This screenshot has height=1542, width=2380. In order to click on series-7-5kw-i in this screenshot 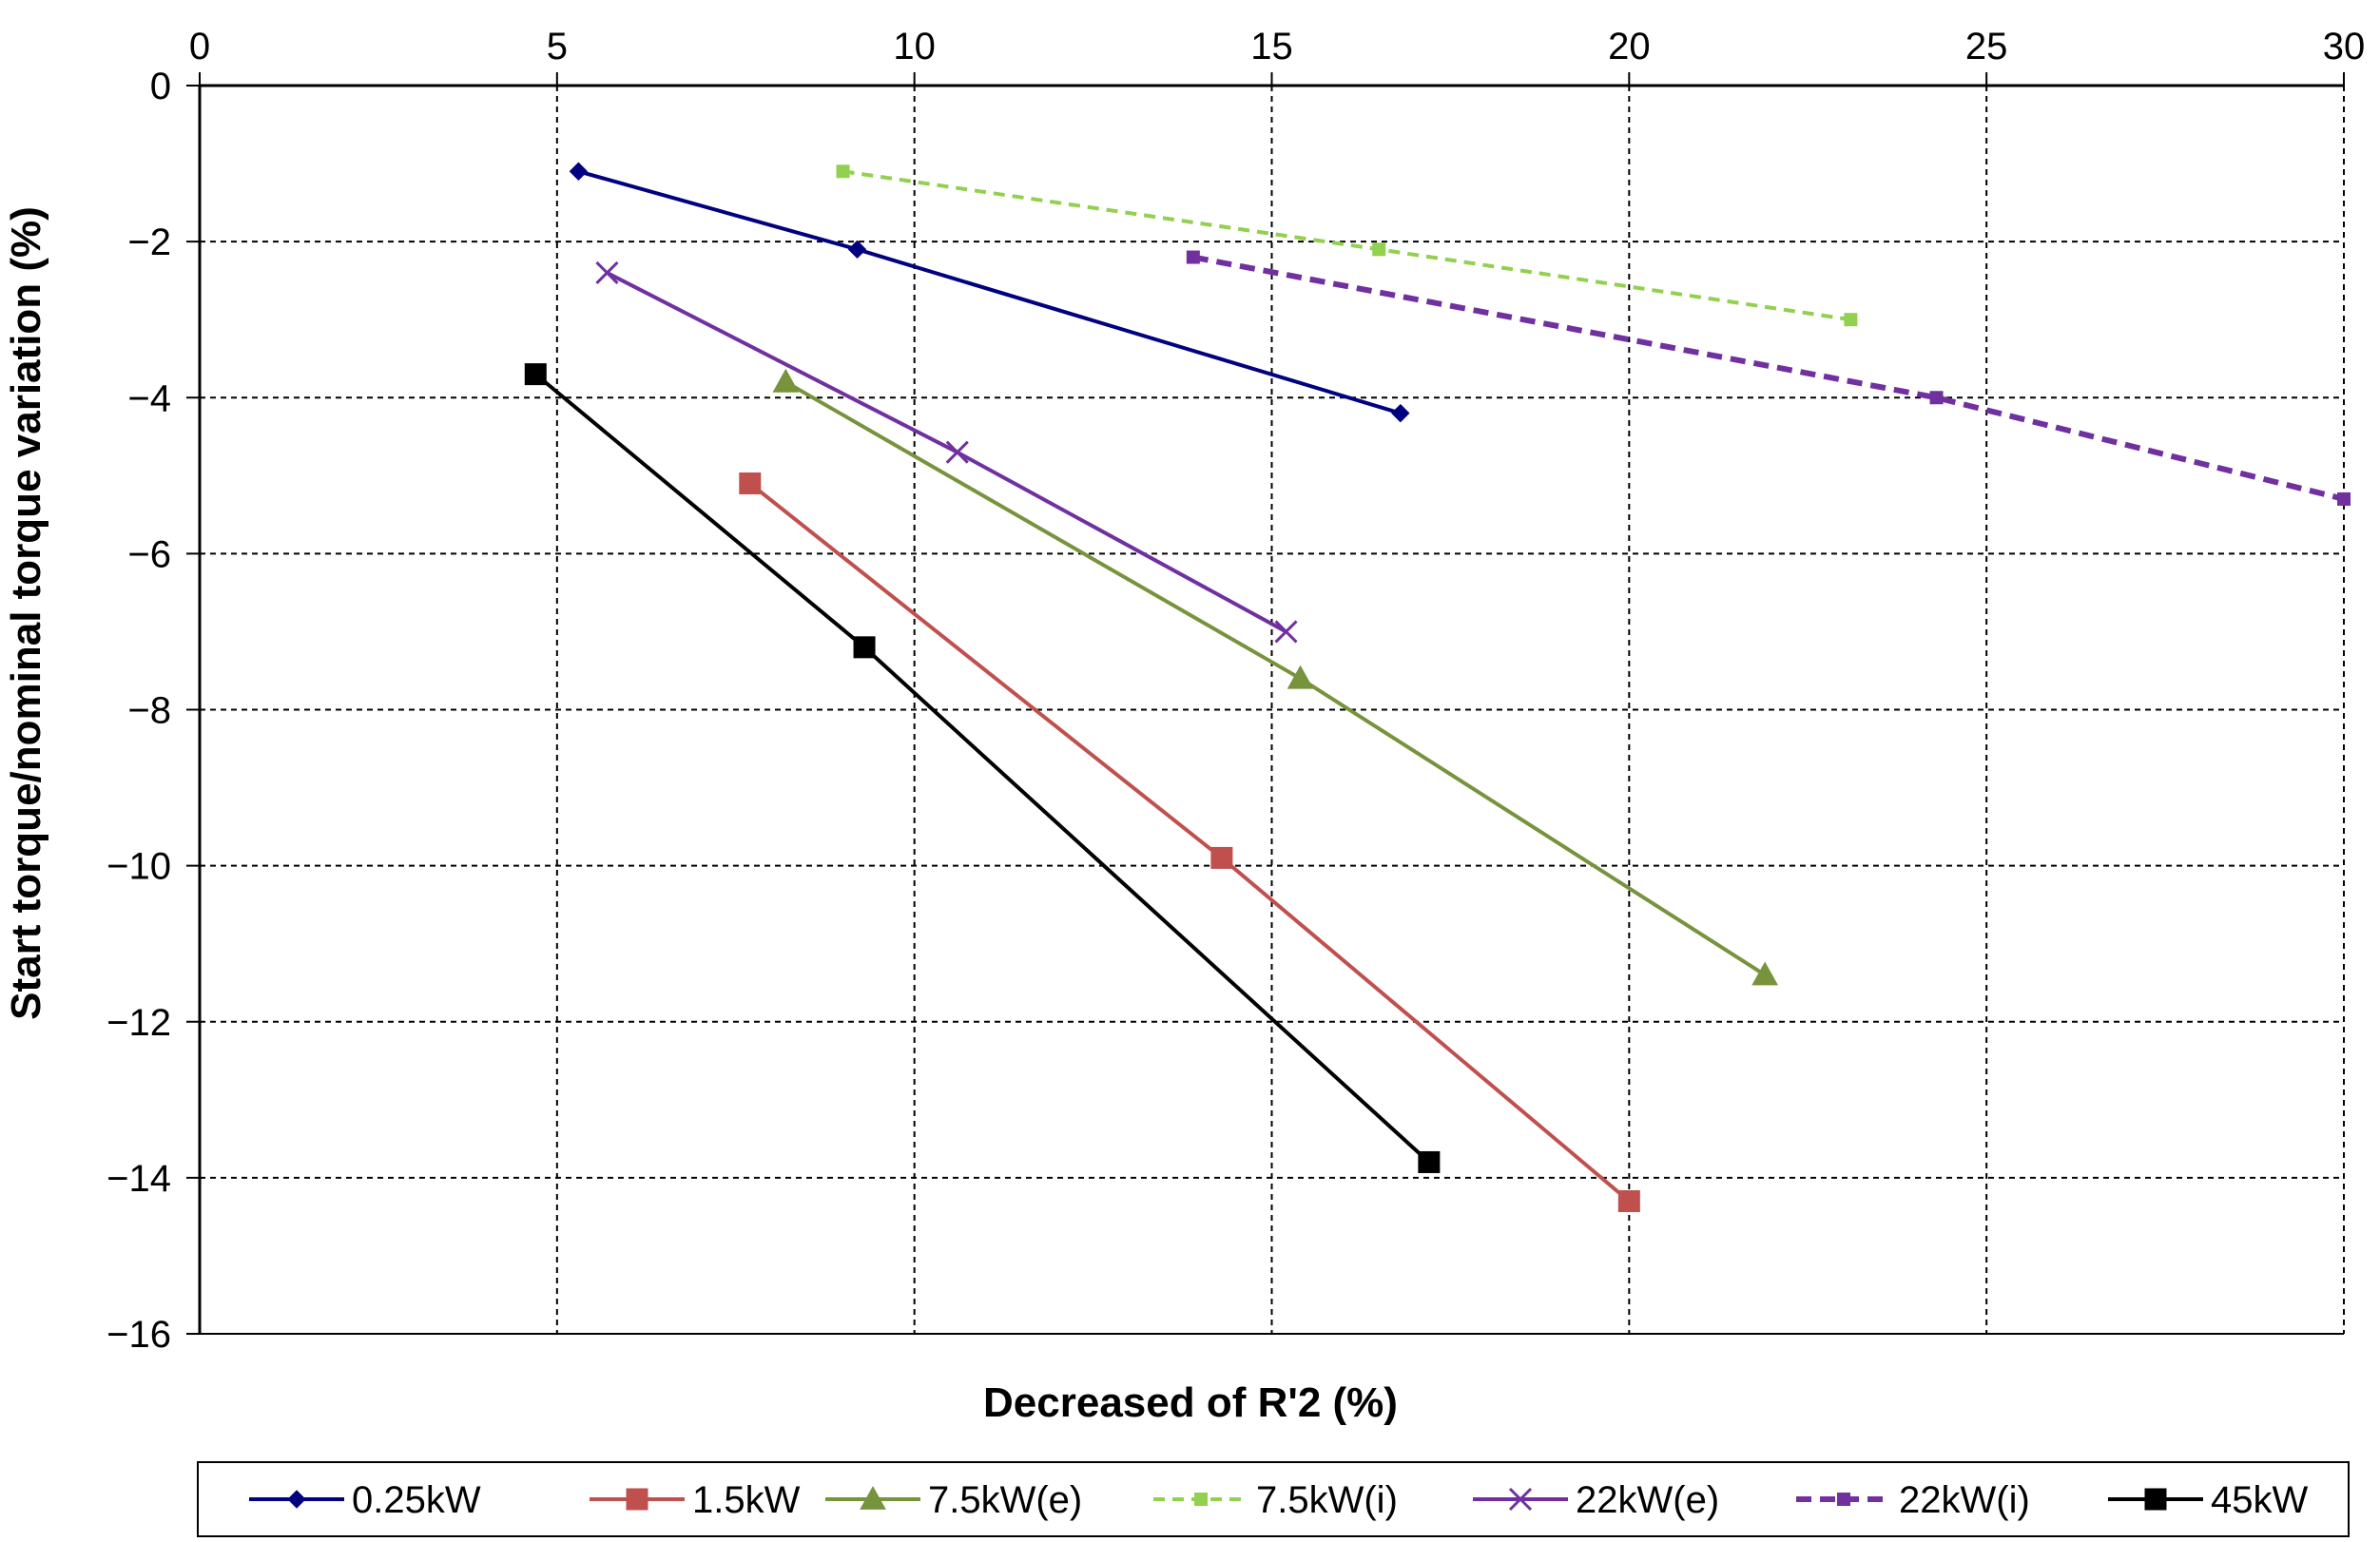, I will do `click(1347, 246)`.